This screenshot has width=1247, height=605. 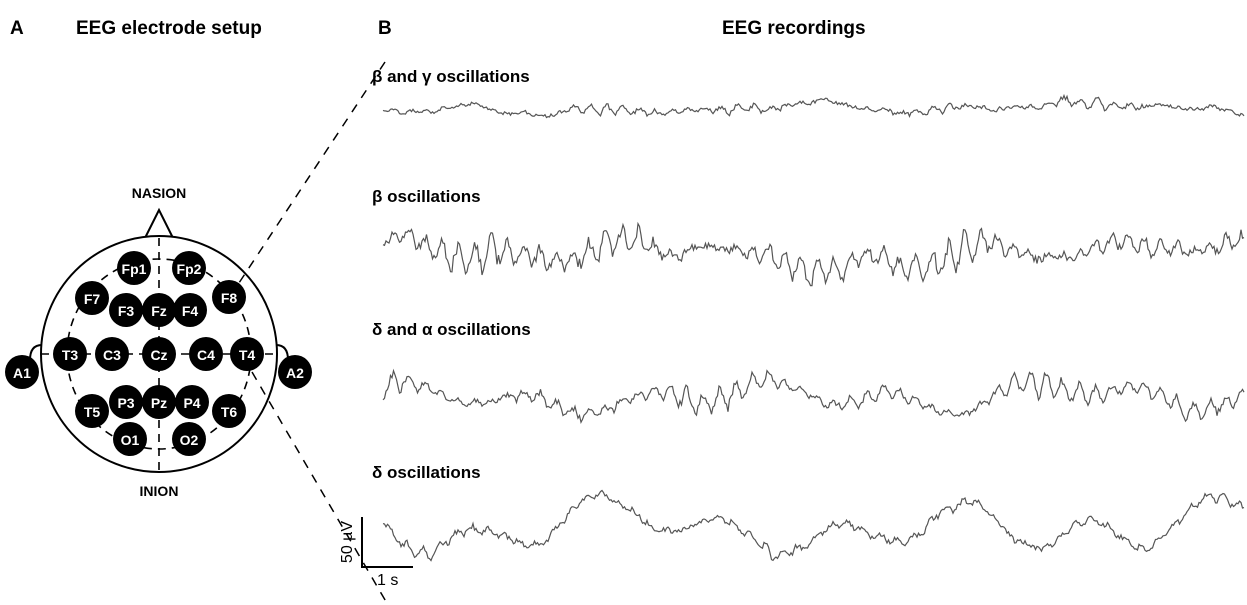 I want to click on electrode: O1, so click(x=130, y=439).